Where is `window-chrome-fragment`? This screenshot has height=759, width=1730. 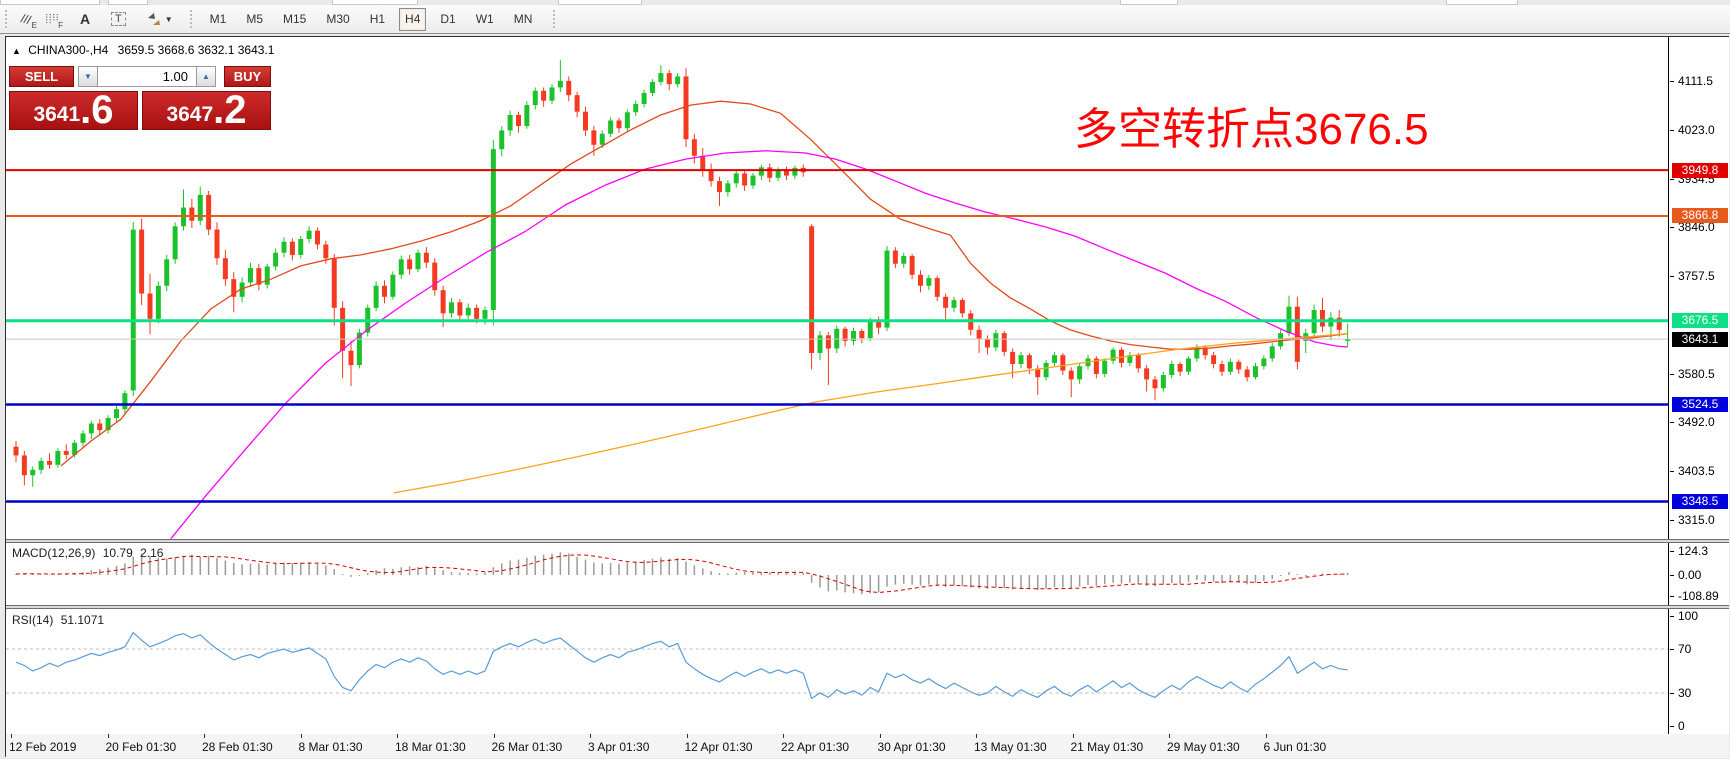 window-chrome-fragment is located at coordinates (375, 2).